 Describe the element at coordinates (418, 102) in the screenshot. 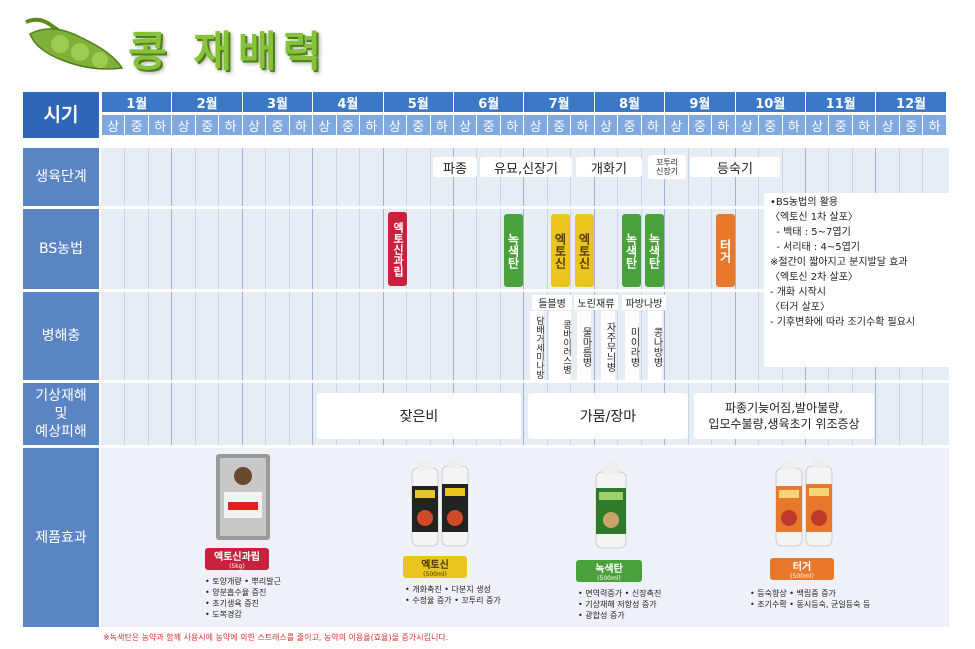

I see `month-header: 5월` at that location.